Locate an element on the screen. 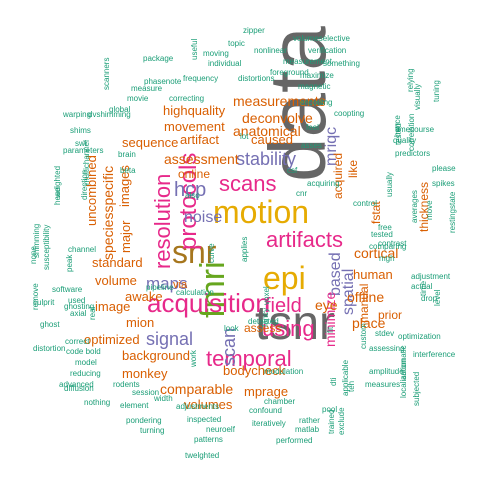 This screenshot has width=480, height=480. cloud-word: susceptibility is located at coordinates (46, 247).